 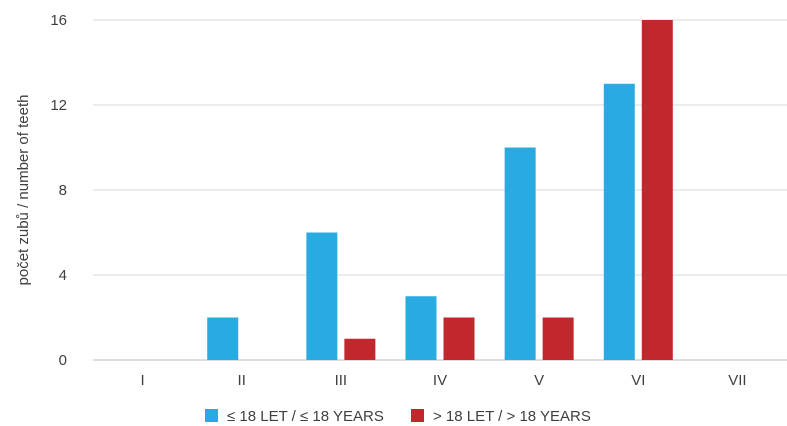 I want to click on x-tick-label: IV, so click(x=440, y=380).